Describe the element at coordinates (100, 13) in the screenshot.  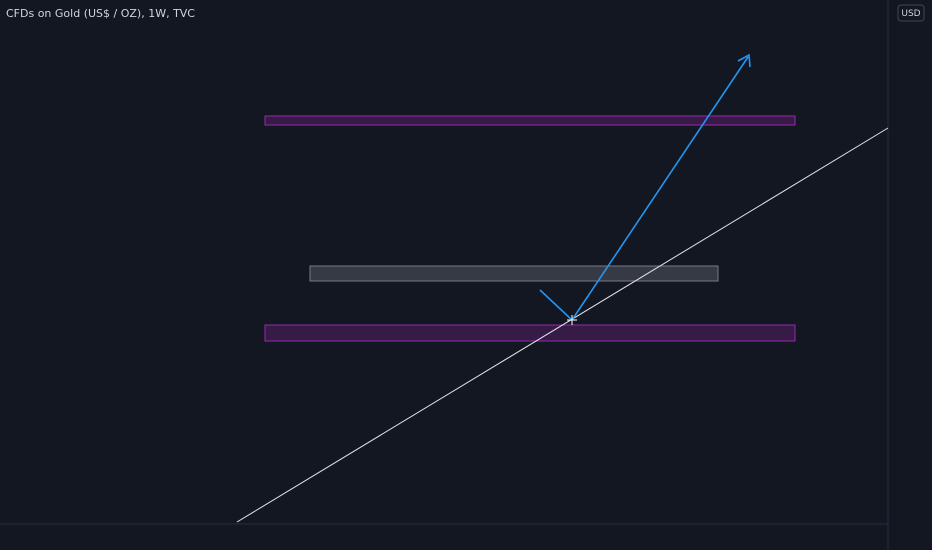
I see `chart-title: CFDs on Gold (US$ / OZ), 1W, TVC` at that location.